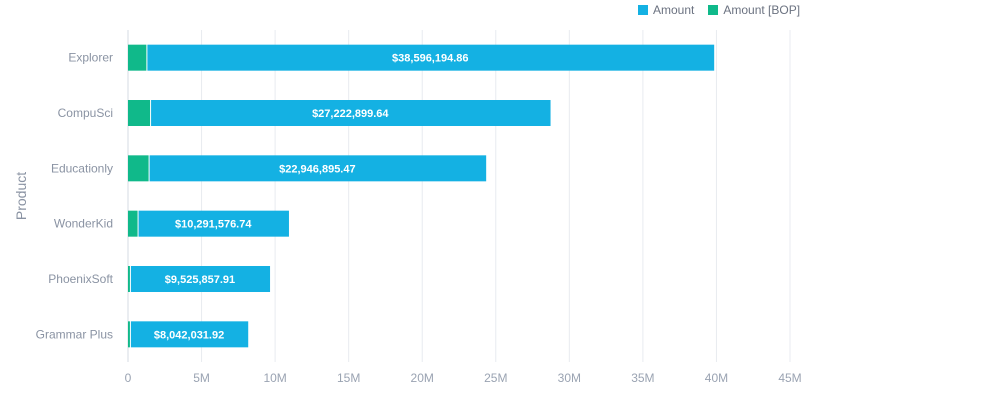 The height and width of the screenshot is (400, 1008). I want to click on y-category-label: Educationly, so click(82, 168).